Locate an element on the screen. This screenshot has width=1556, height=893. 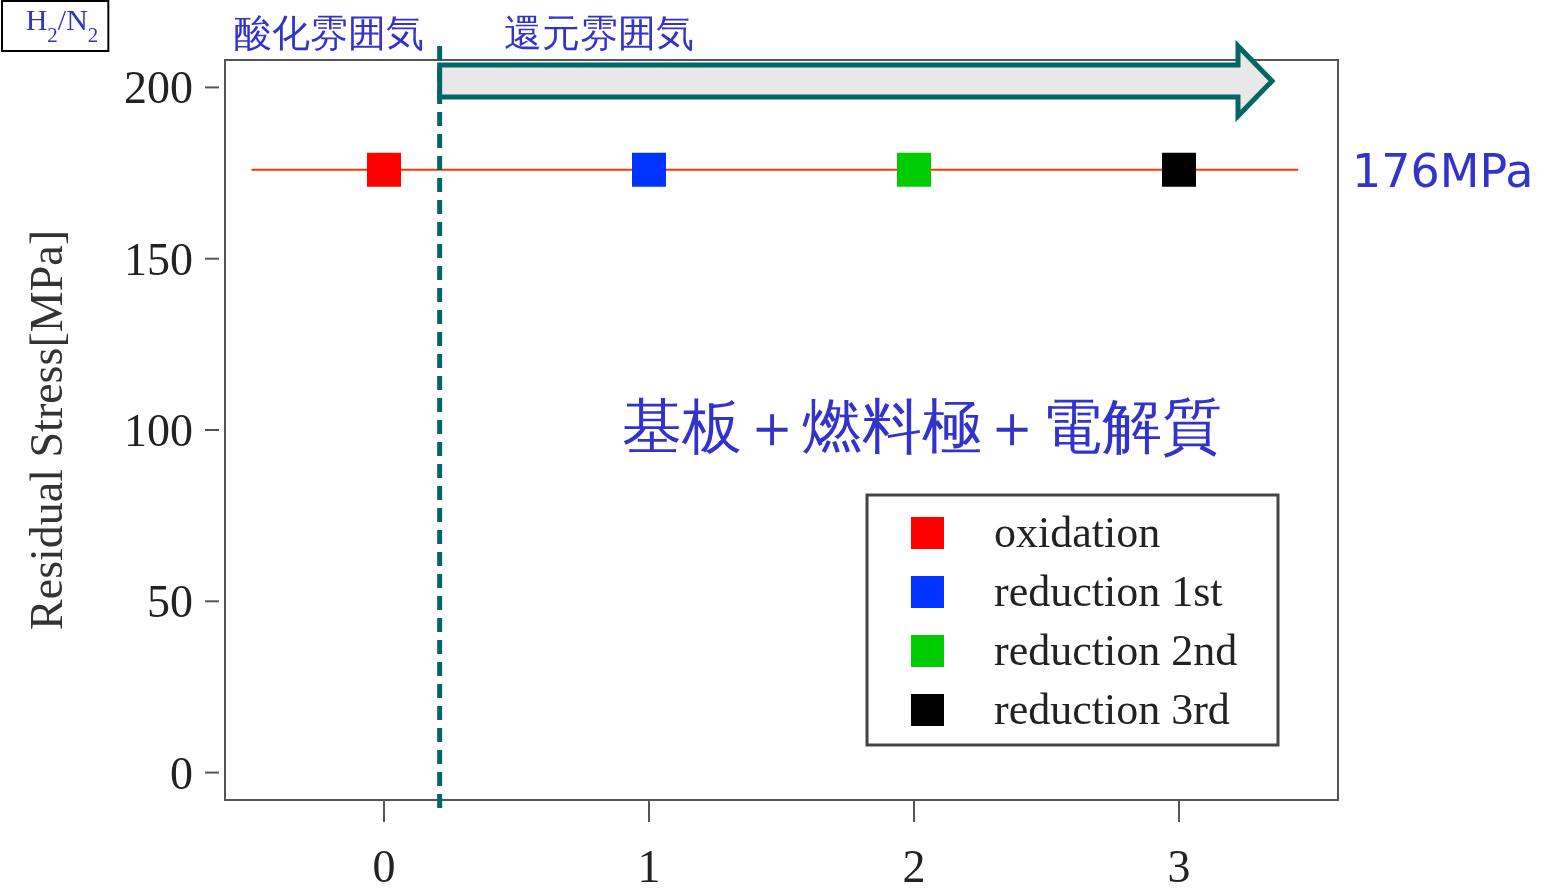
text: 還元雰囲気 is located at coordinates (599, 33).